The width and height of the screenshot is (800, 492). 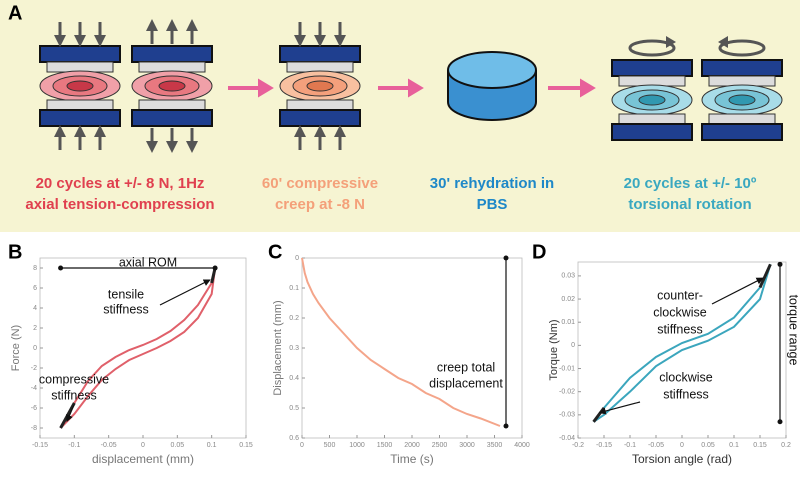 I want to click on panel-label: C, so click(x=275, y=252).